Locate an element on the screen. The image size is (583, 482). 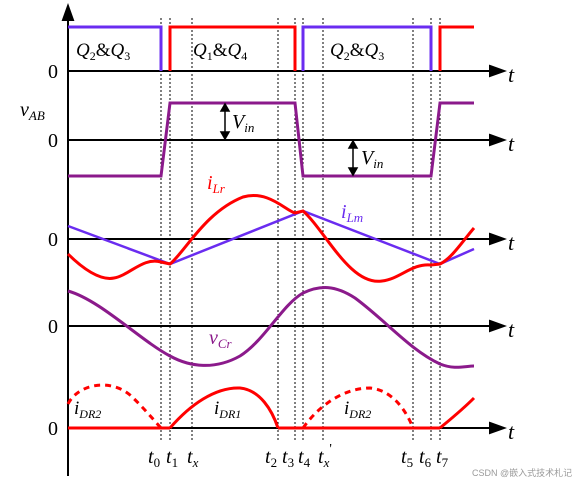
gate-label-q2q3-left: Q2&Q3 is located at coordinates (103, 51).